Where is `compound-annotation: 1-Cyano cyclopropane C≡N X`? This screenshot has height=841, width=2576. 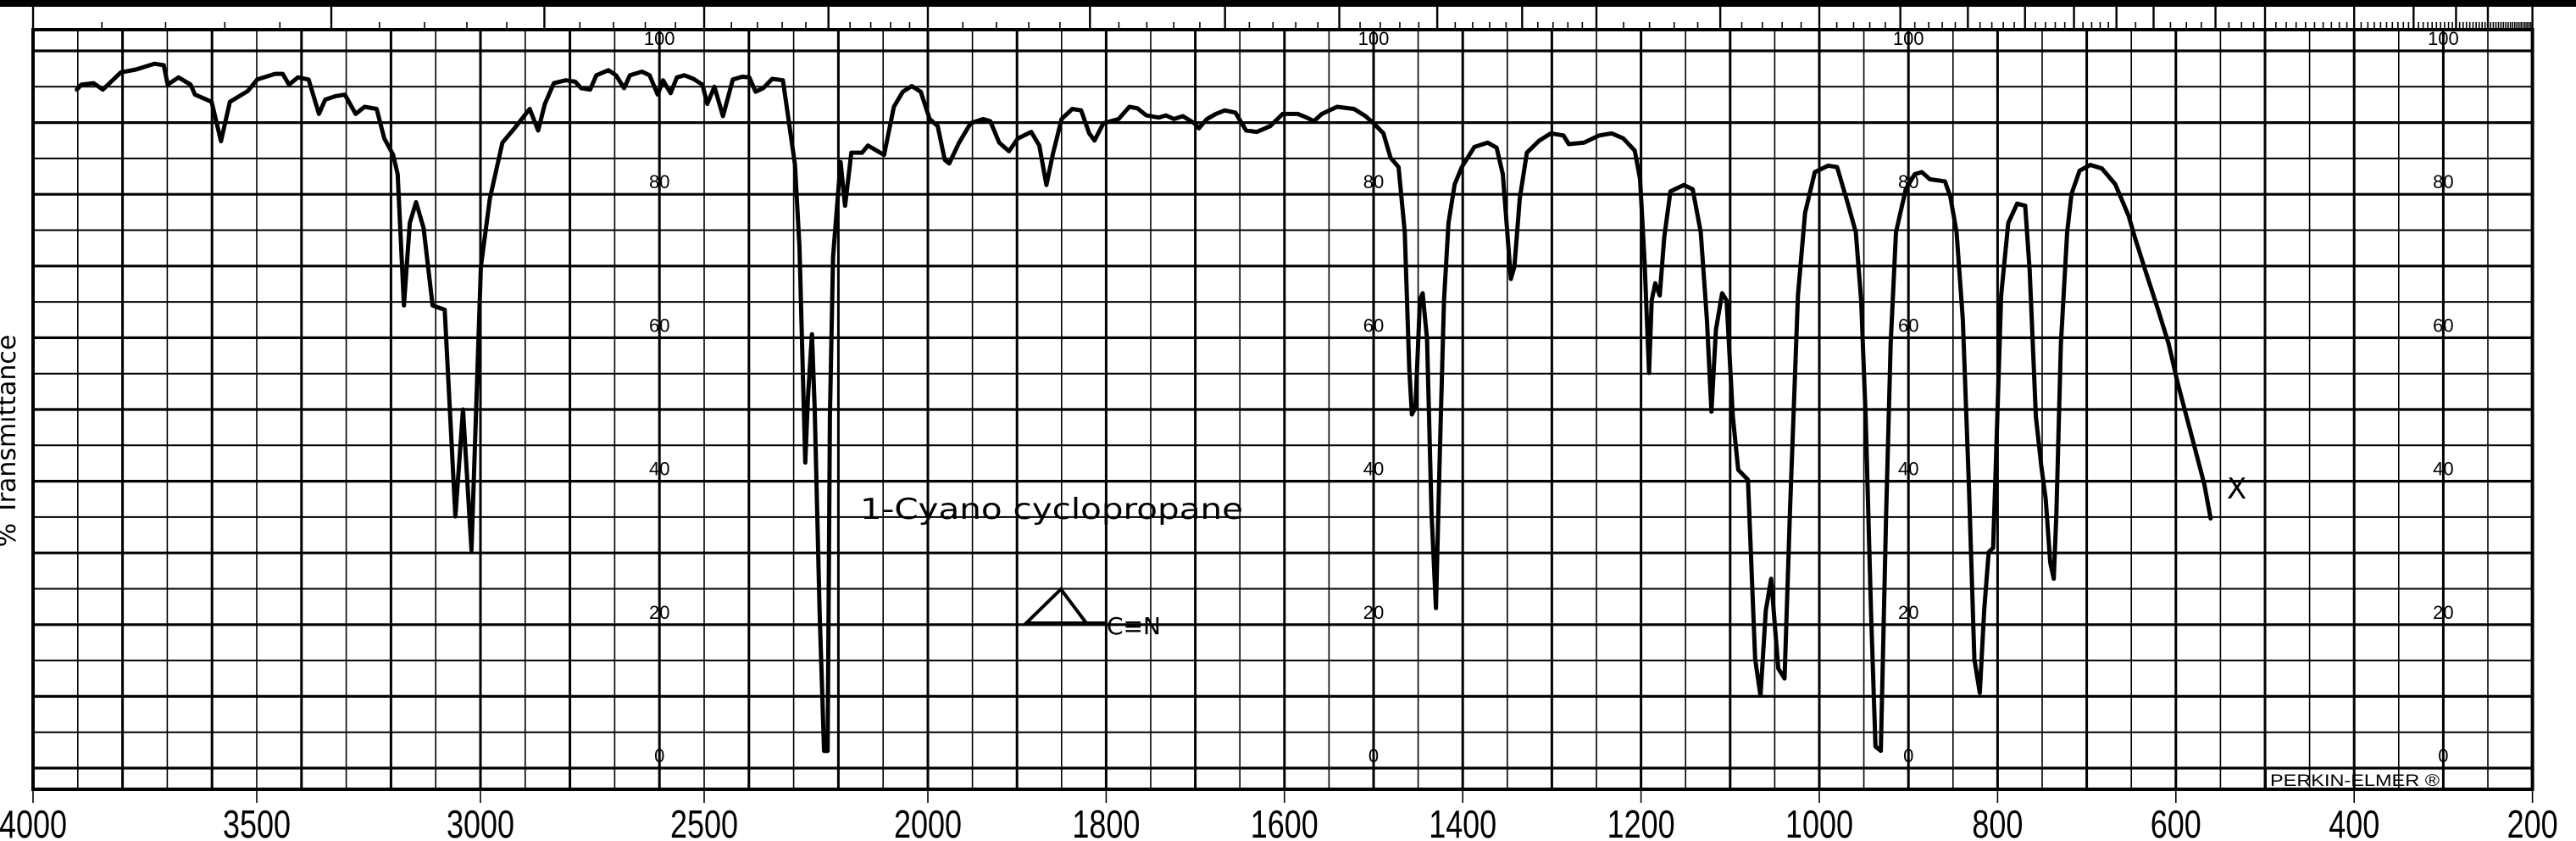 compound-annotation: 1-Cyano cyclopropane C≡N X is located at coordinates (1553, 556).